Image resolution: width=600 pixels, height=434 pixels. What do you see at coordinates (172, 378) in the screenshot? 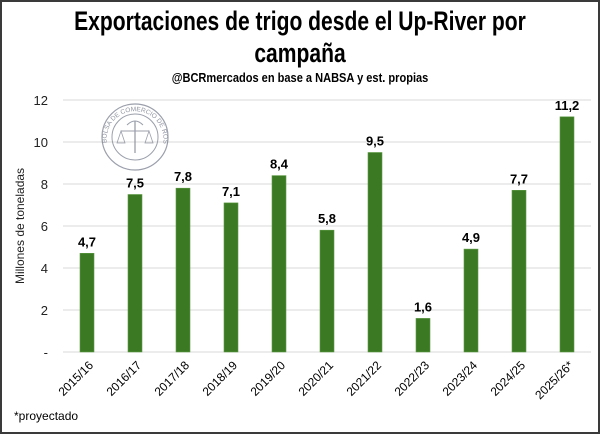
I see `x-tick-label: 2017/18` at bounding box center [172, 378].